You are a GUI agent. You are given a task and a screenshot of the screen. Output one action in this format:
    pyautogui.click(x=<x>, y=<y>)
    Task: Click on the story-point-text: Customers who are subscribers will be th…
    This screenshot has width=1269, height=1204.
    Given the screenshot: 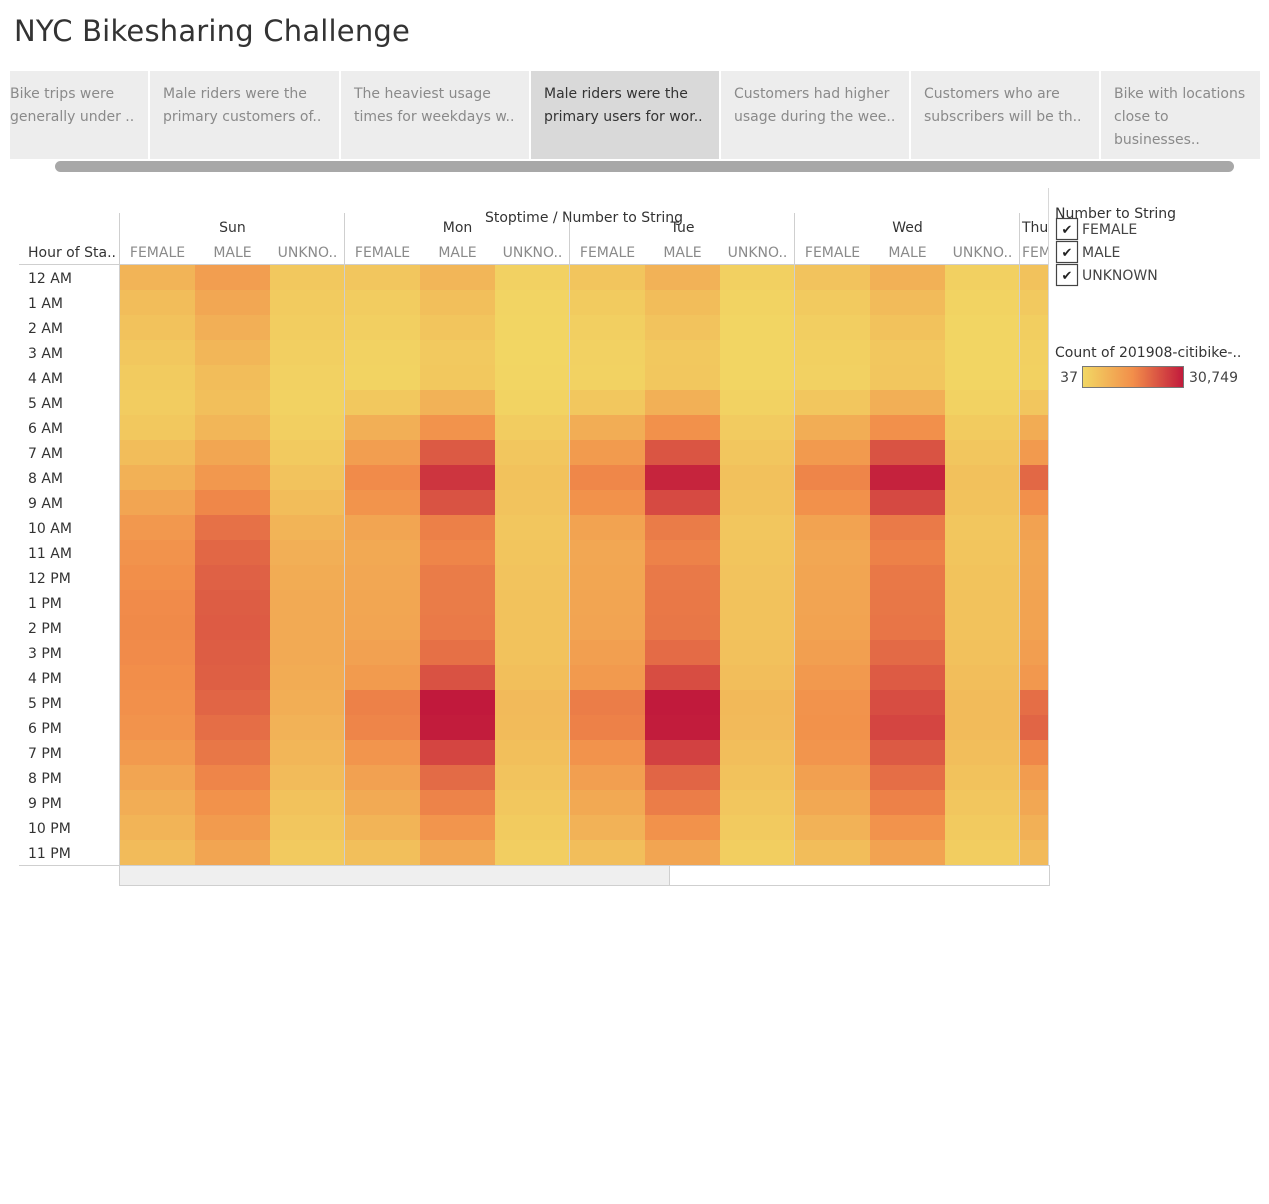 What is the action you would take?
    pyautogui.click(x=1003, y=105)
    